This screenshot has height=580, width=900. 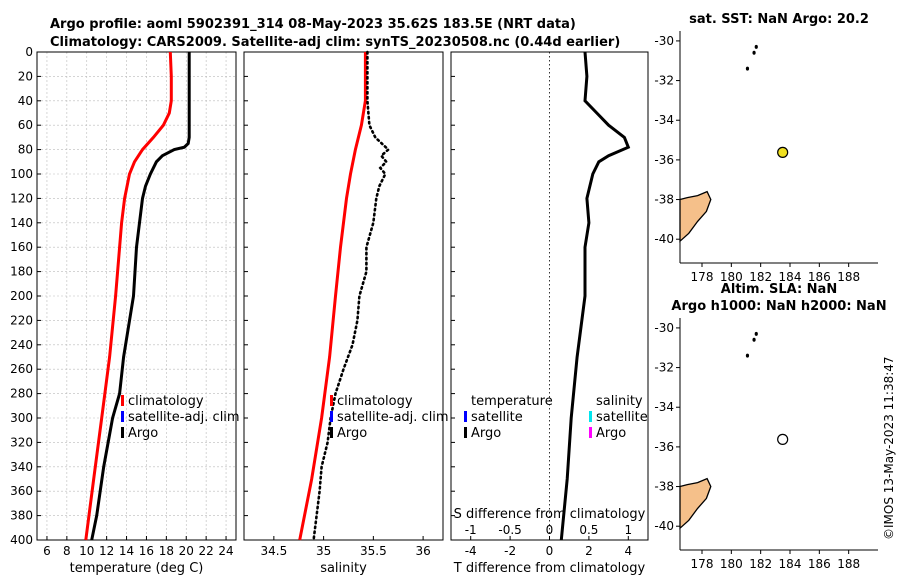 I want to click on y-tick-label: 260, so click(x=21, y=369).